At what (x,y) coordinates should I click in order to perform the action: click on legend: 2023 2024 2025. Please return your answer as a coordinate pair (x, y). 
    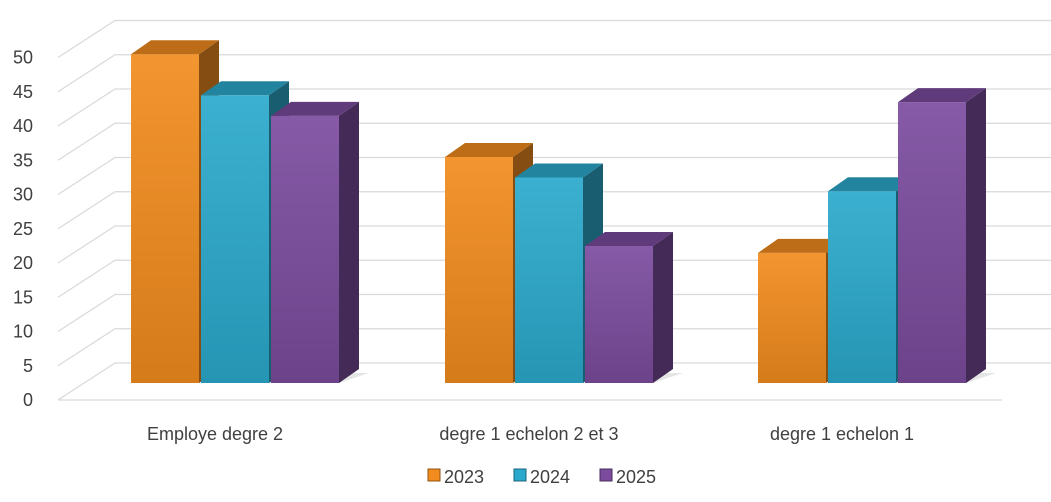
    Looking at the image, I should click on (541, 477).